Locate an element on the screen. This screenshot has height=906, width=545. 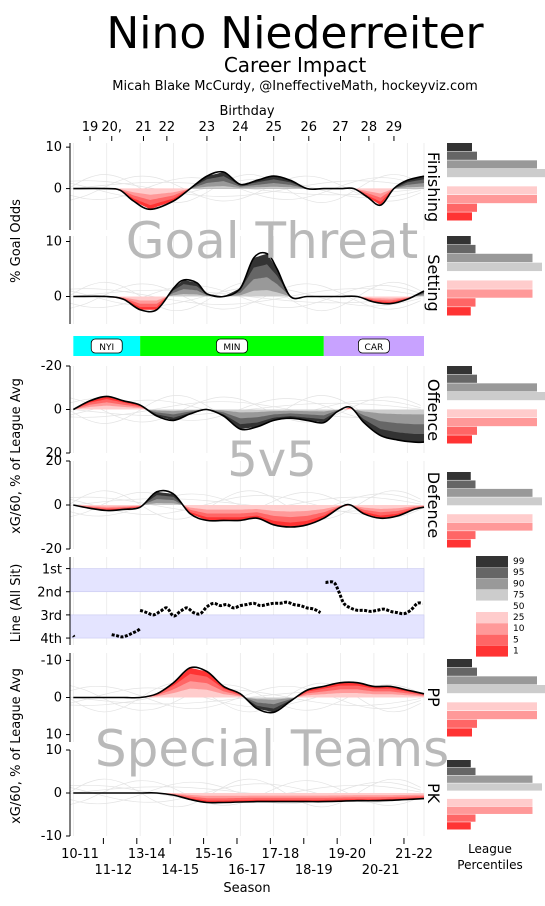
series-line-setting is located at coordinates (249, 282).